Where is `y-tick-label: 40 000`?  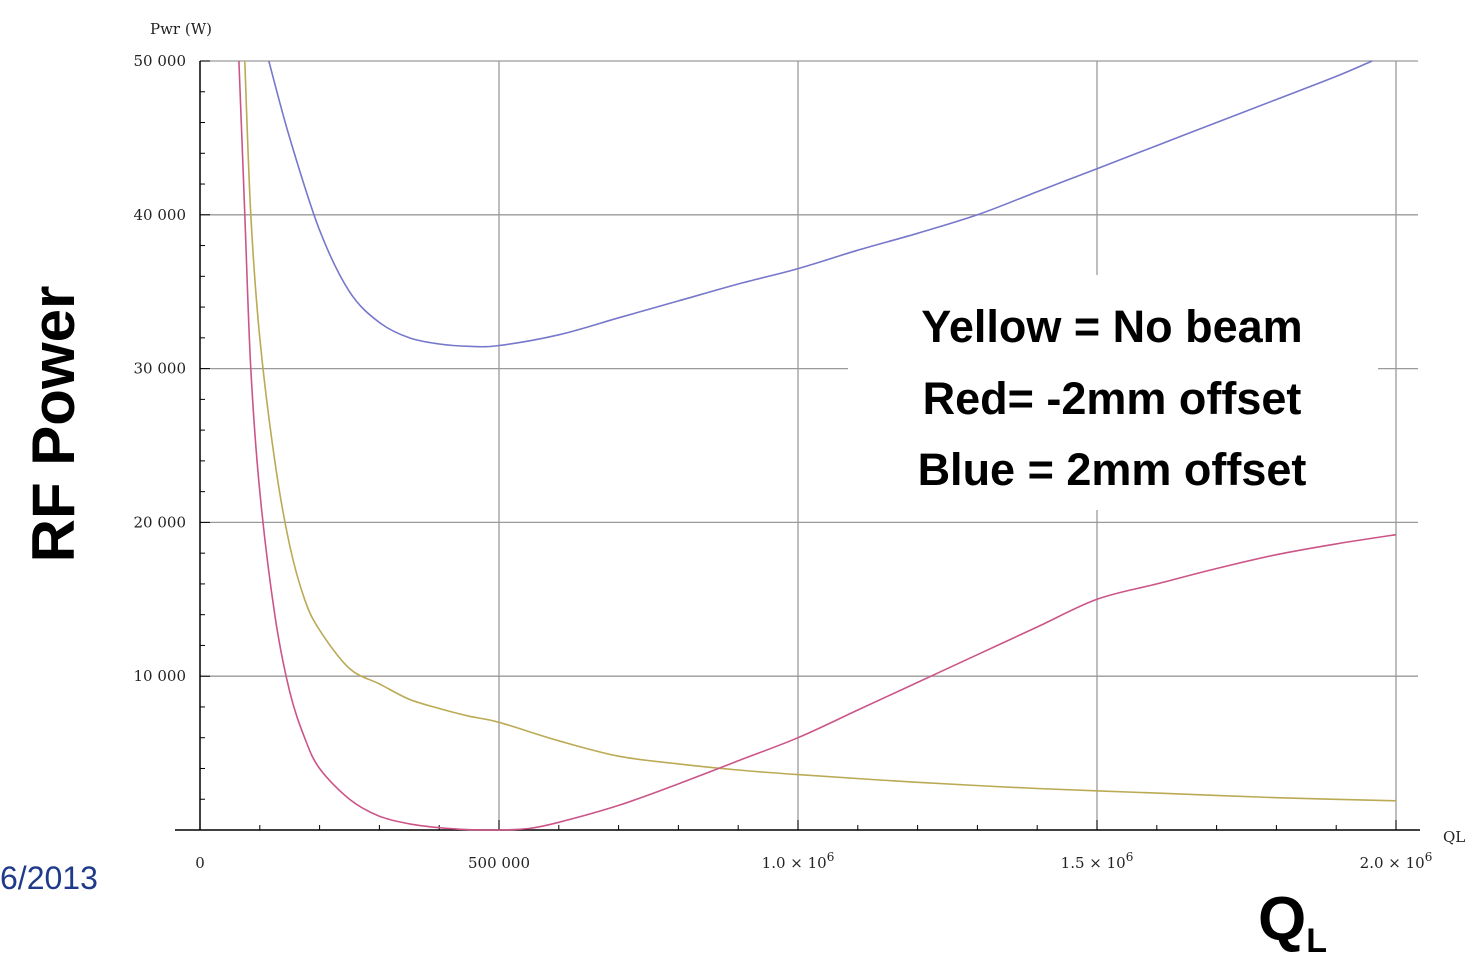
y-tick-label: 40 000 is located at coordinates (160, 215).